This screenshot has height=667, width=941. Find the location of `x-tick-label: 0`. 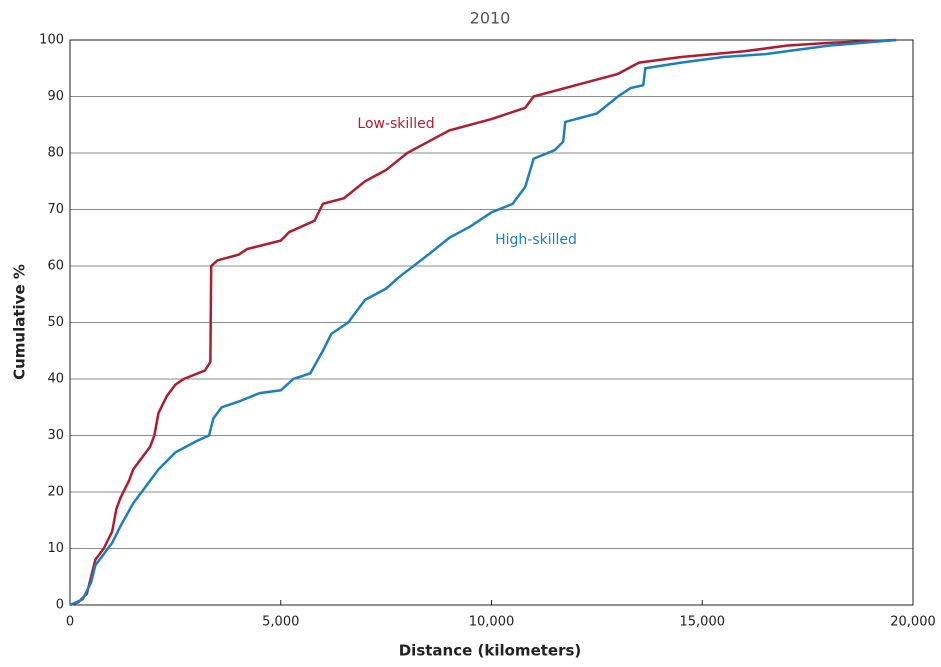

x-tick-label: 0 is located at coordinates (70, 622).